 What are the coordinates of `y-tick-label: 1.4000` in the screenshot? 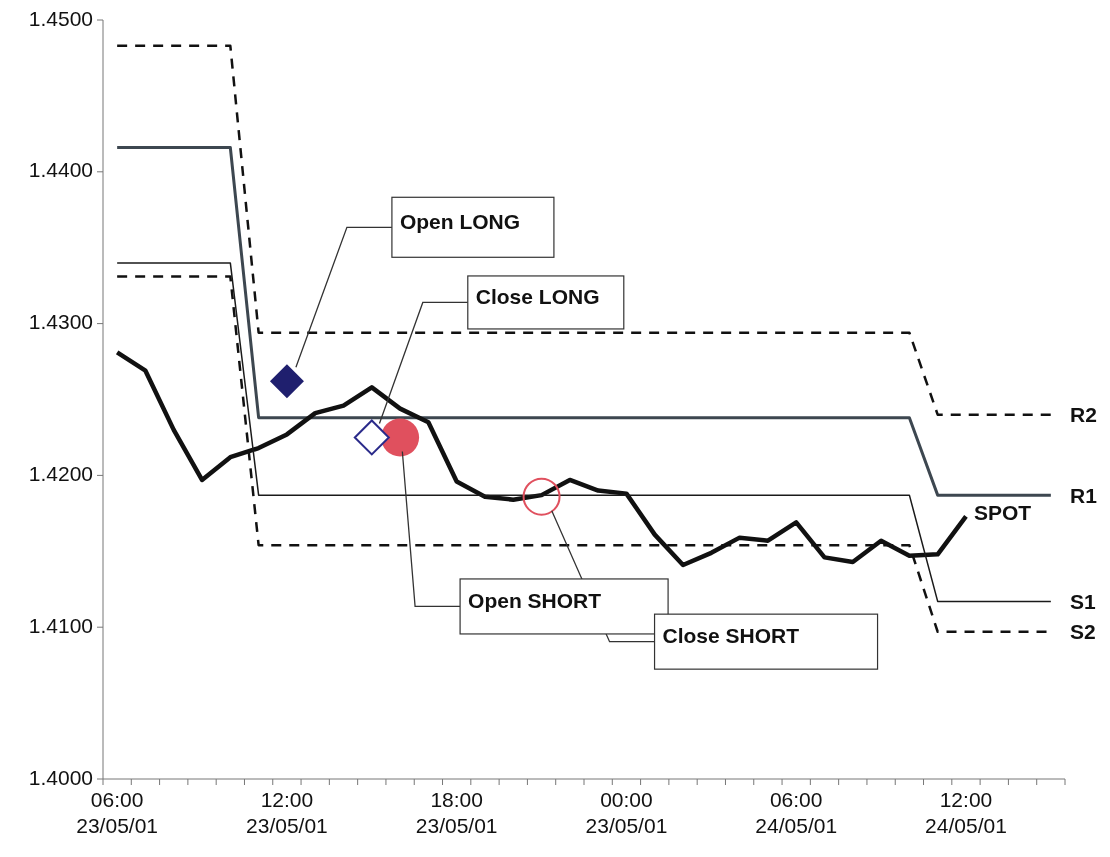 It's located at (60, 777).